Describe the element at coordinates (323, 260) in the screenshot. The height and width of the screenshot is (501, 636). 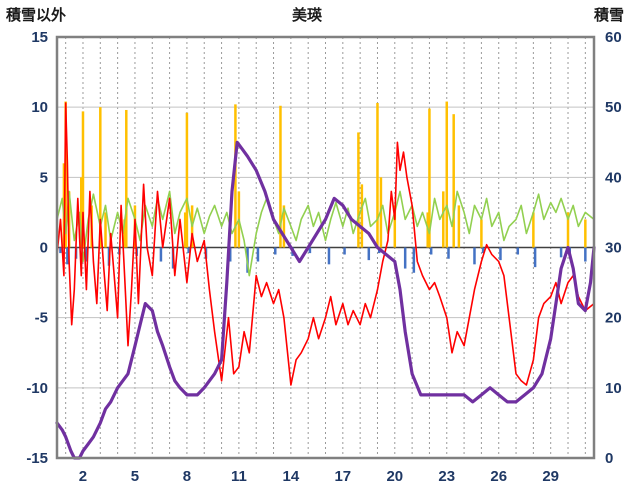
I see `series-blue-bars` at that location.